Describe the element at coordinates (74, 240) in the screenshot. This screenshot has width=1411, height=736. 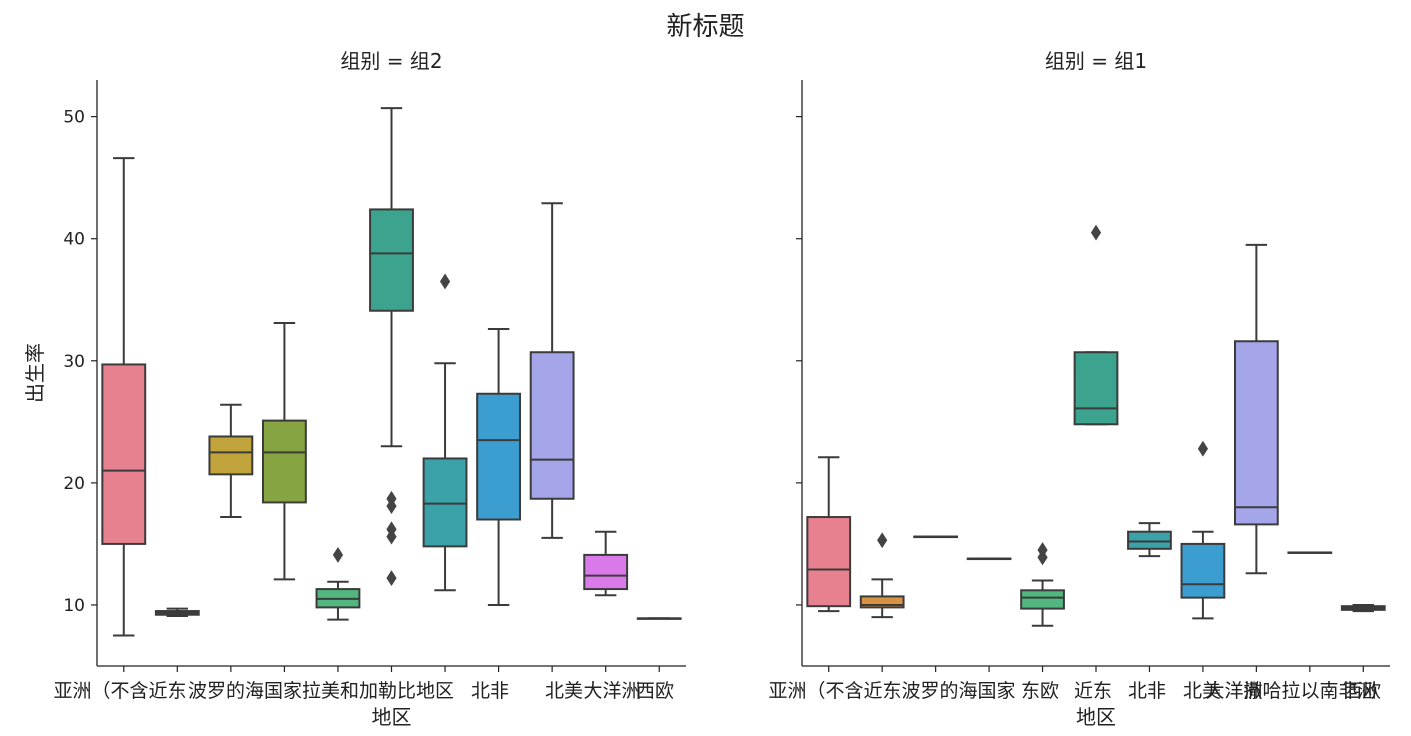
I see `y-tick-label: 40` at that location.